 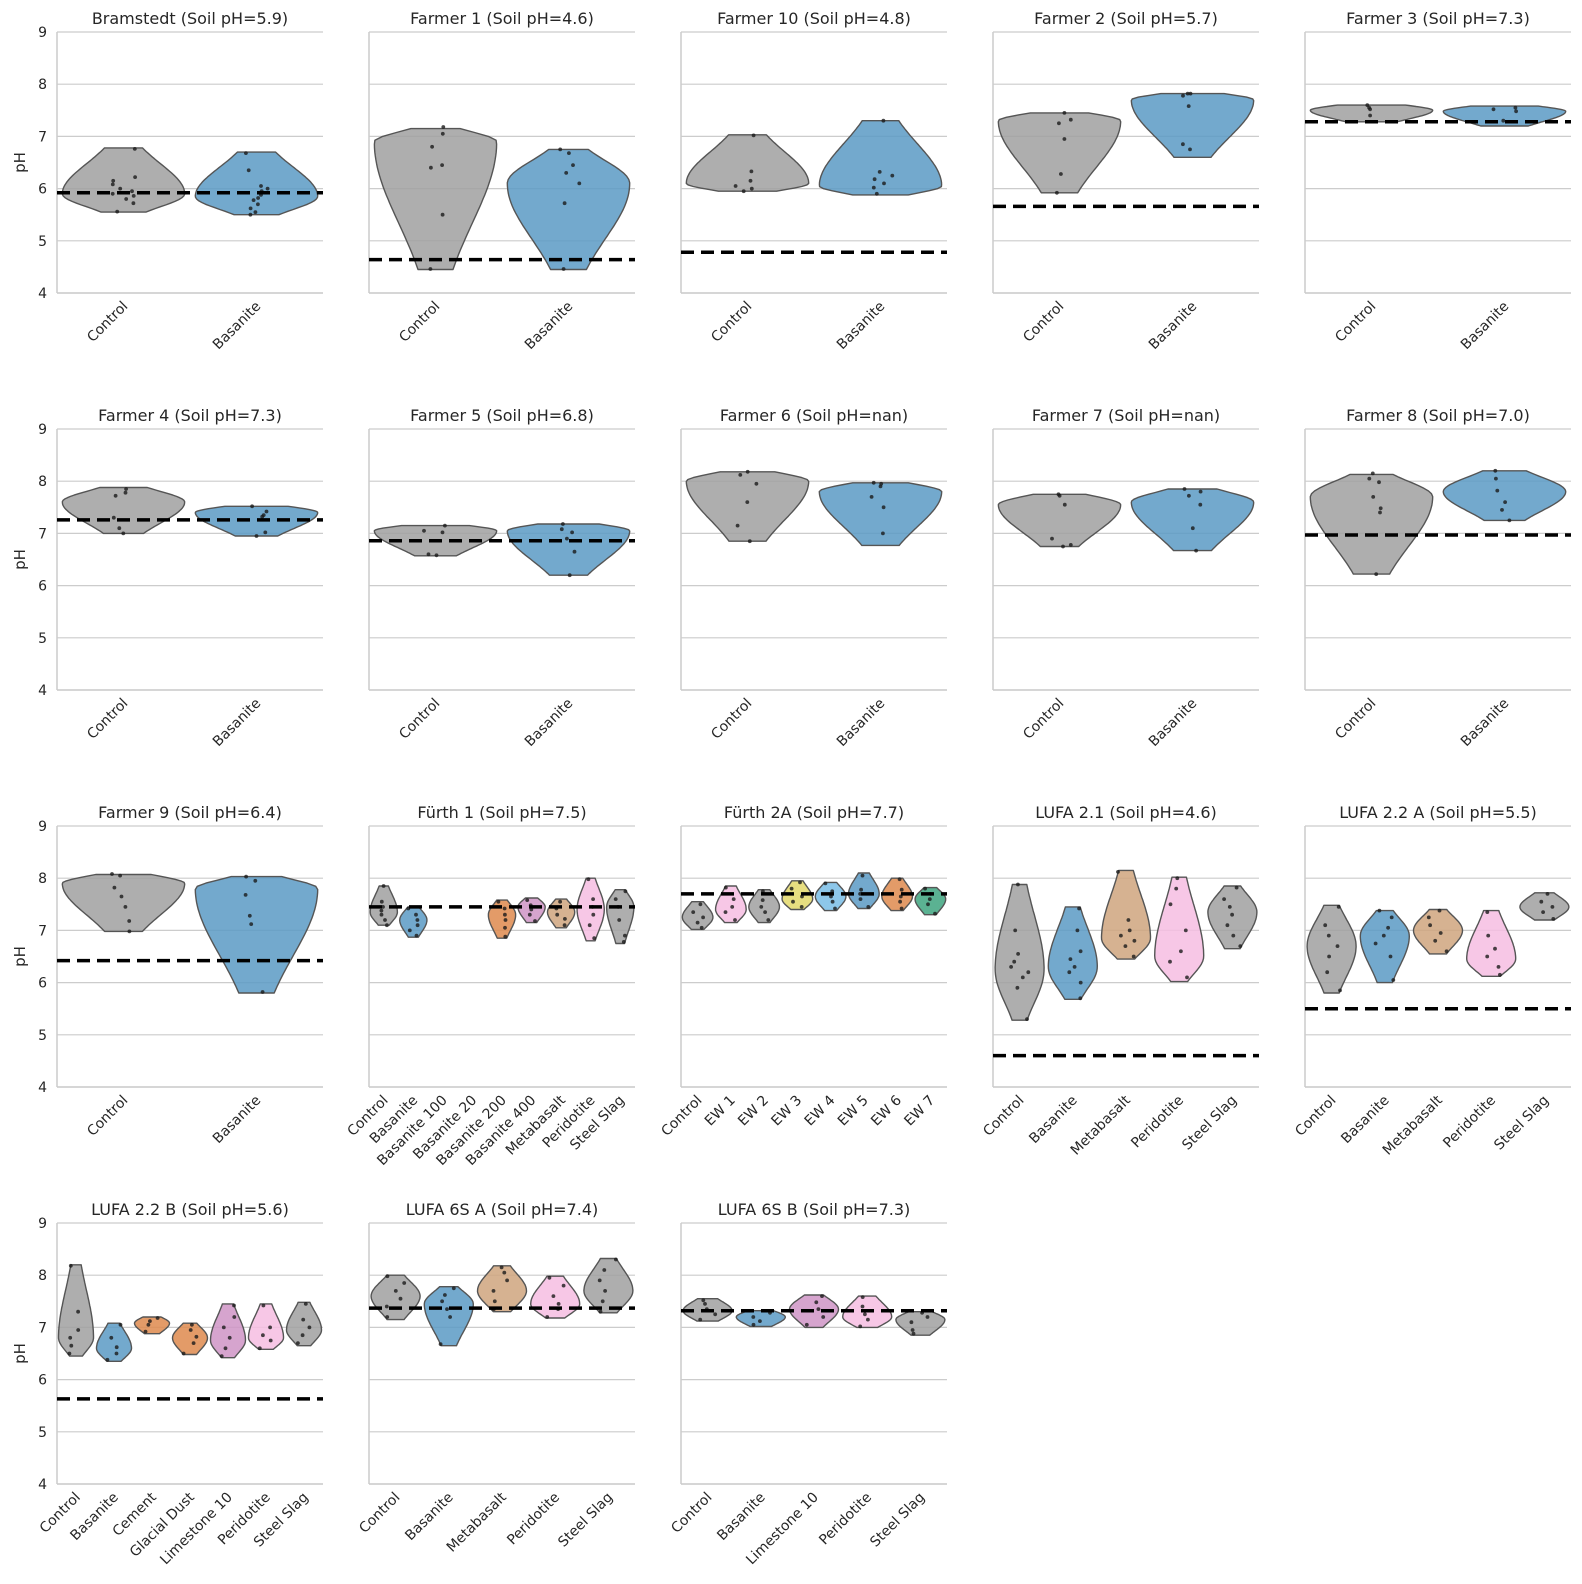 What do you see at coordinates (152, 1325) in the screenshot?
I see `violin-cement` at bounding box center [152, 1325].